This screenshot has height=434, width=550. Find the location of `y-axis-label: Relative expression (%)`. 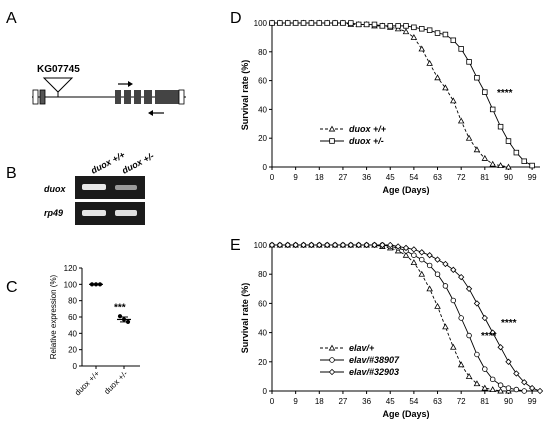

y-axis-label: Relative expression (%) is located at coordinates (53, 316).